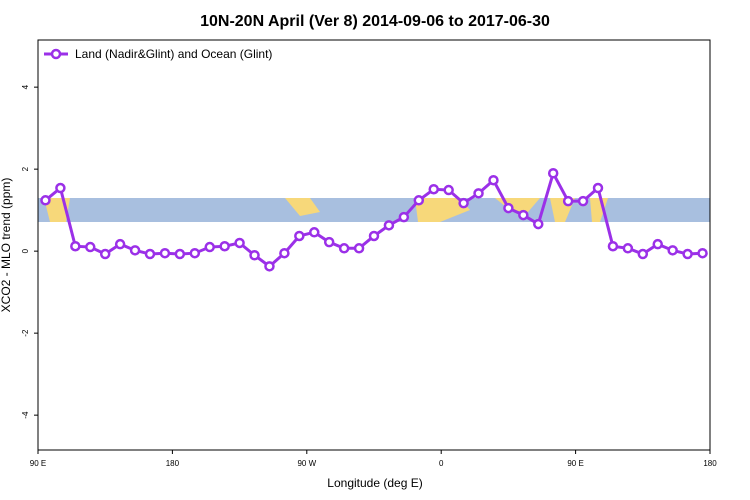 This screenshot has height=500, width=750. What do you see at coordinates (25, 168) in the screenshot?
I see `y-tick-label: 2` at bounding box center [25, 168].